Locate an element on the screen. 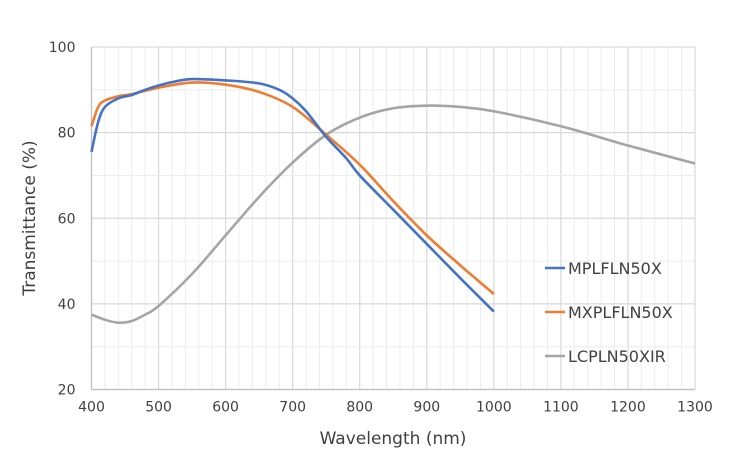  legend: MPLFLN50X MXPLFLN50X LCPLN50XIR is located at coordinates (609, 312).